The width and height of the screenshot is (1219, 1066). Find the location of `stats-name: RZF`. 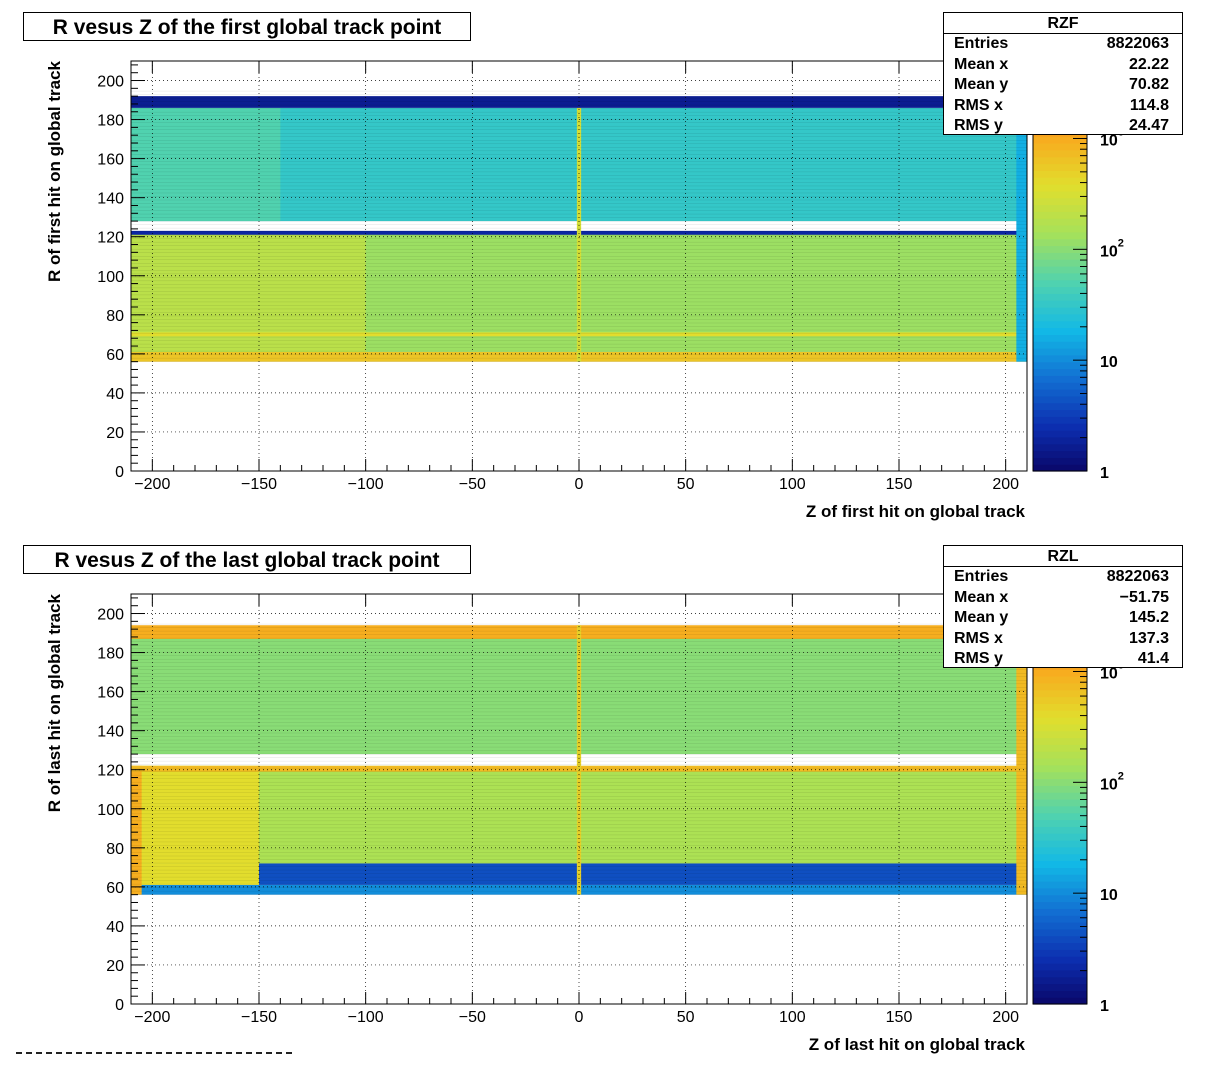

stats-name: RZF is located at coordinates (1063, 23).